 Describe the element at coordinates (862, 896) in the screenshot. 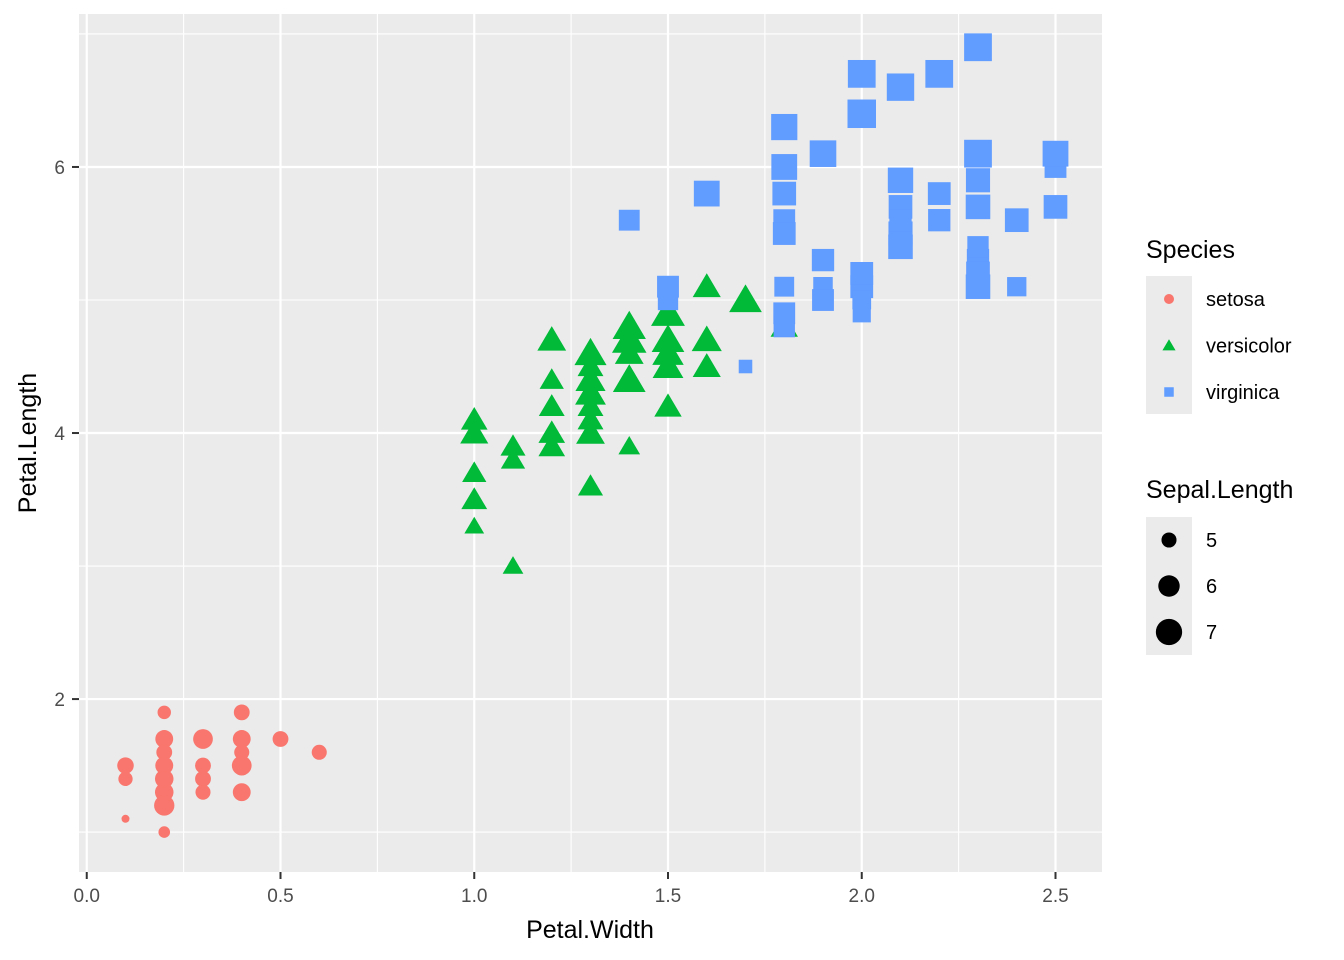

I see `x-tick-label: 2.0` at that location.